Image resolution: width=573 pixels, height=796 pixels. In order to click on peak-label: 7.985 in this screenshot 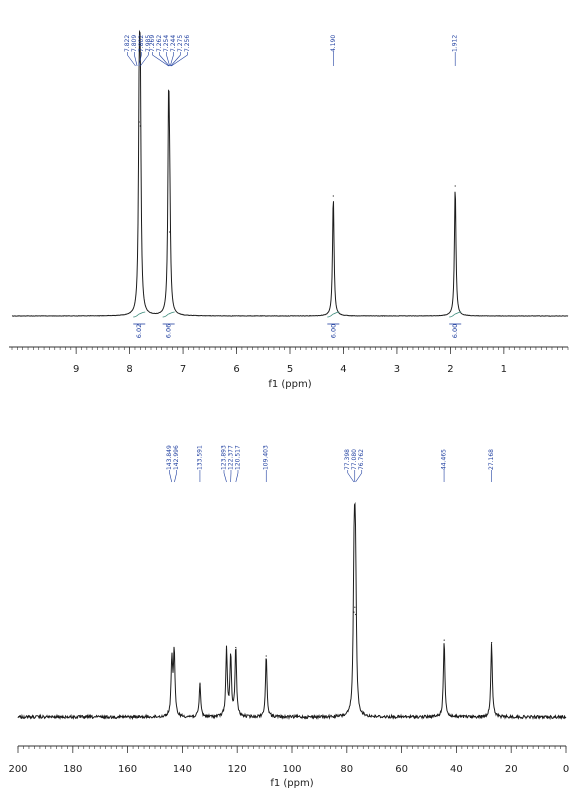, I will do `click(148, 43)`.